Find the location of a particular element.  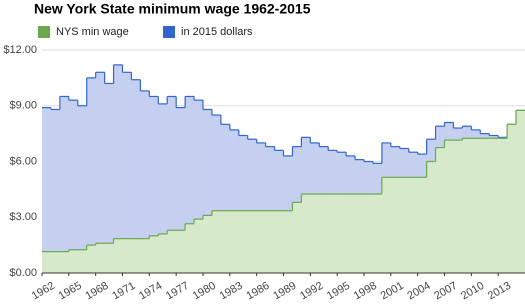

y-tick-label: $12.00 is located at coordinates (20, 50).